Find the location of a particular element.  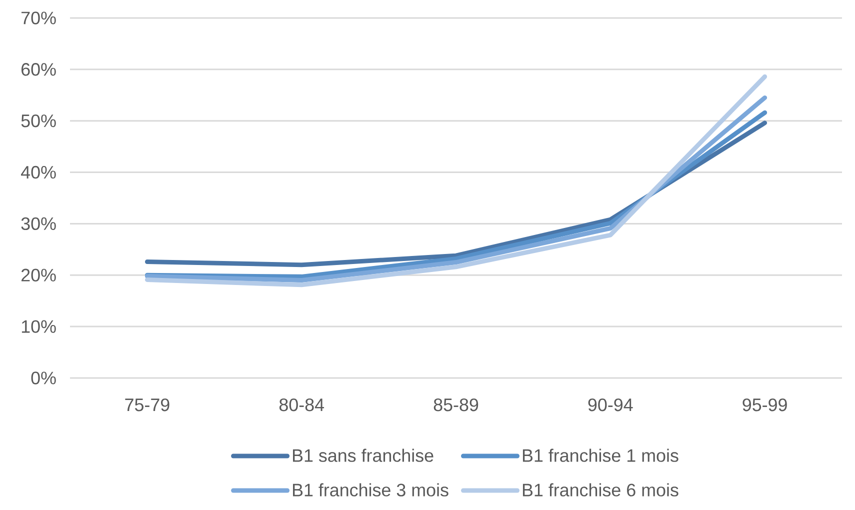

y-tick-label: 20% is located at coordinates (39, 275).